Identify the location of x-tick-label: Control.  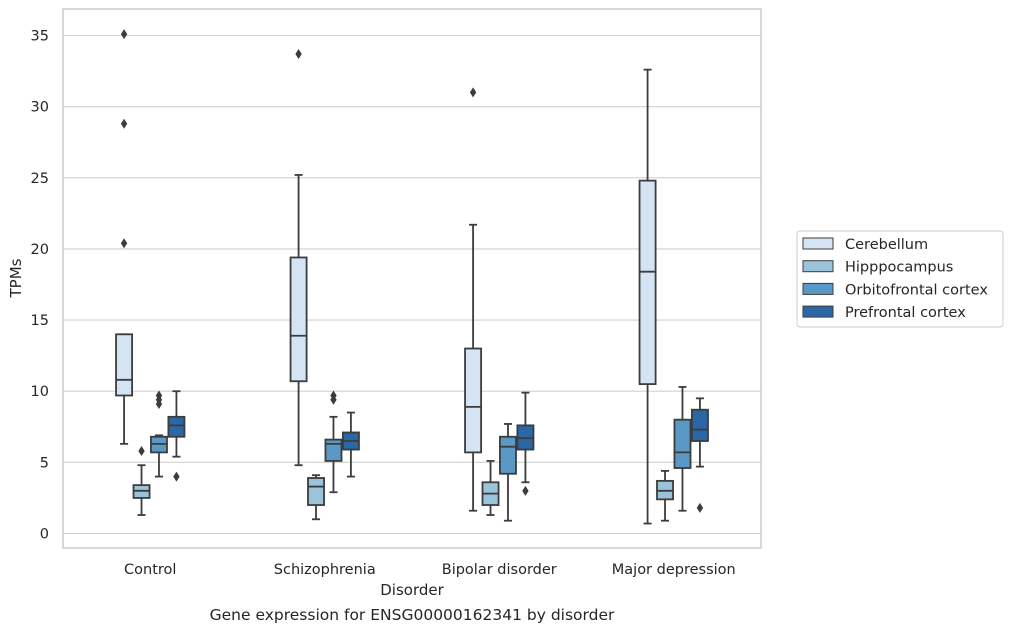
(150, 570).